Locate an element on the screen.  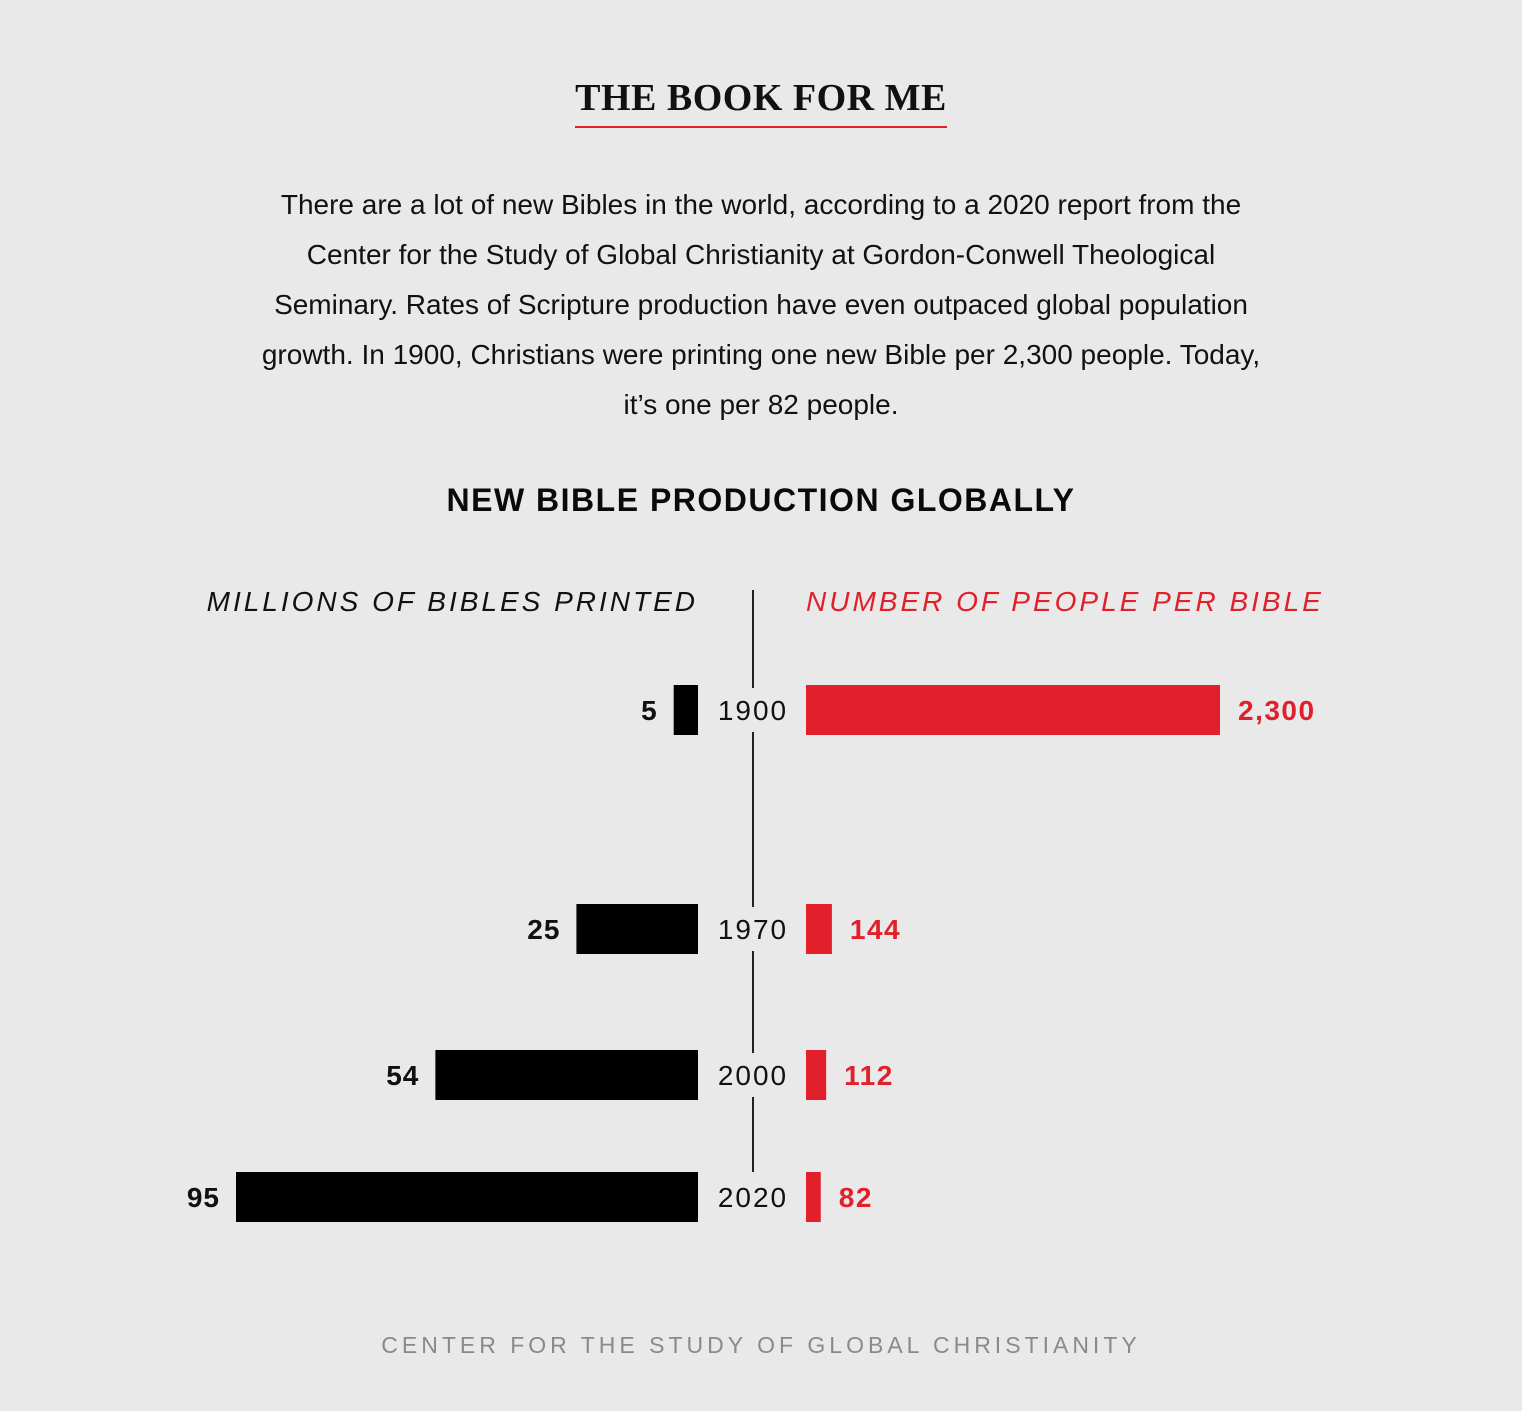
right-series-label: NUMBER OF PEOPLE PER BIBLE is located at coordinates (1065, 601).